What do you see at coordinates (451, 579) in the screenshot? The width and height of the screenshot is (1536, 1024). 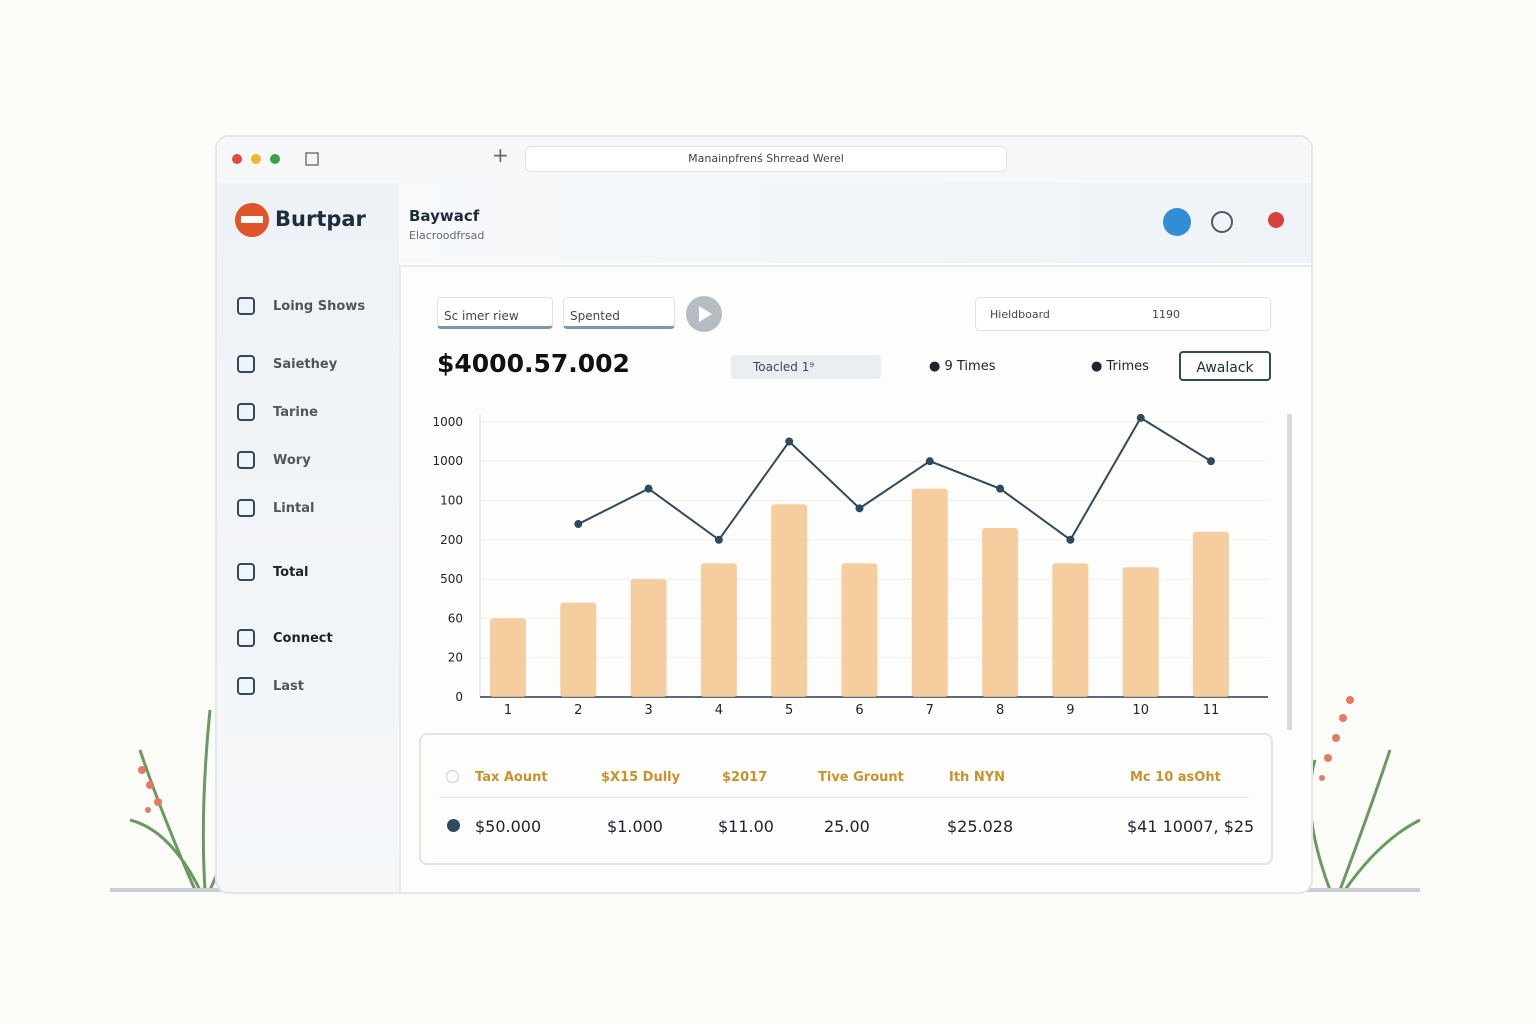 I see `y-tick-label: 500` at bounding box center [451, 579].